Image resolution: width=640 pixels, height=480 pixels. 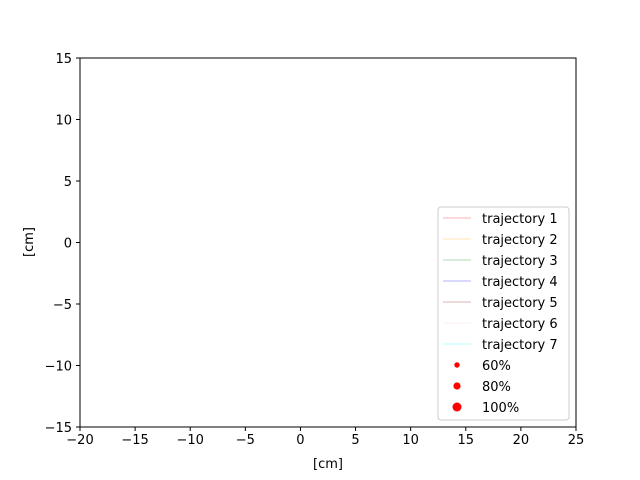 What do you see at coordinates (29, 242) in the screenshot?
I see `y-axis-label: [cm]` at bounding box center [29, 242].